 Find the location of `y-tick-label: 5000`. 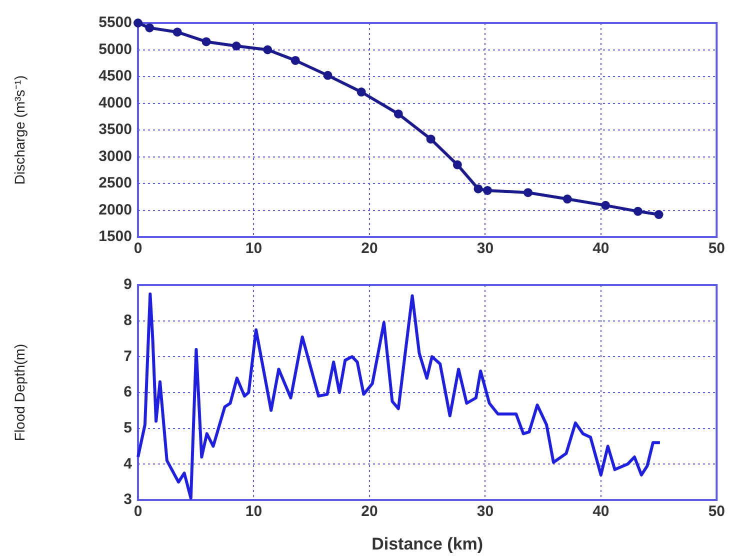

y-tick-label: 5000 is located at coordinates (115, 49).